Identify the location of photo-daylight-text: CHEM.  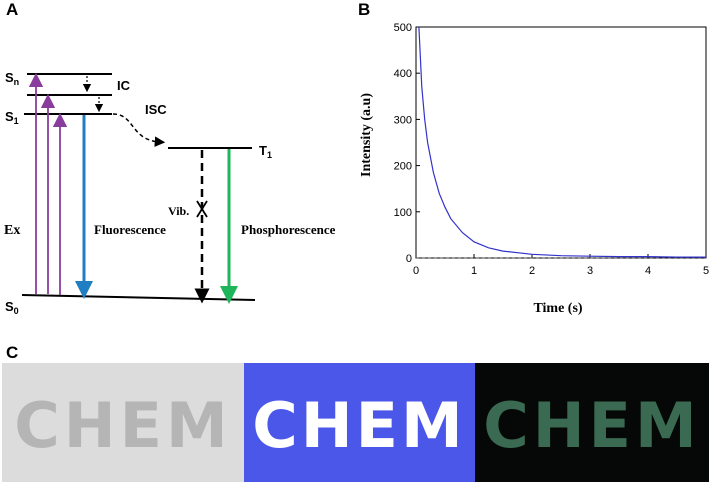
(122, 425).